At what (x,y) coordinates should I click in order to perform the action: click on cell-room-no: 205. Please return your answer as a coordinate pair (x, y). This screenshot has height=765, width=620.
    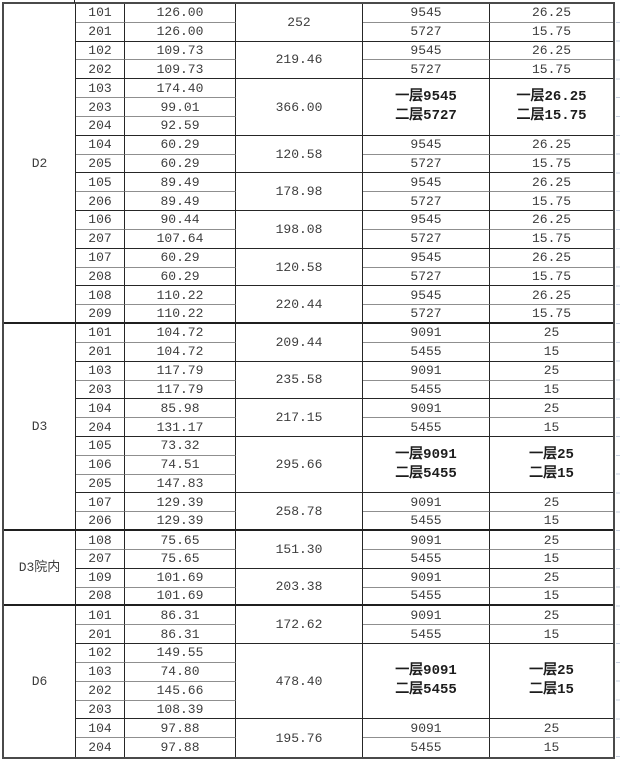
    Looking at the image, I should click on (100, 164).